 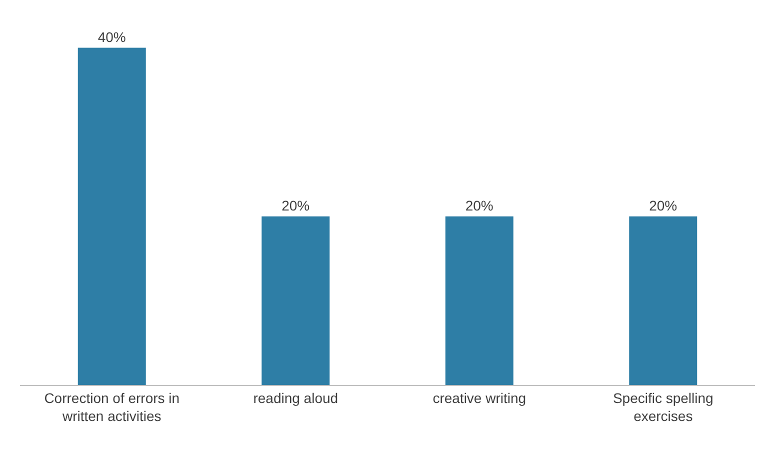 What do you see at coordinates (479, 398) in the screenshot?
I see `x-tick-label: creative writing` at bounding box center [479, 398].